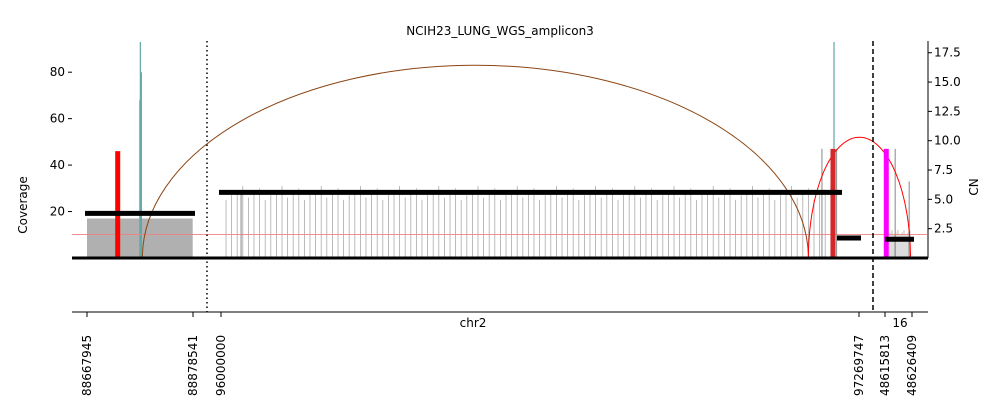  Describe the element at coordinates (473, 323) in the screenshot. I see `x-axis-label: chr2` at that location.